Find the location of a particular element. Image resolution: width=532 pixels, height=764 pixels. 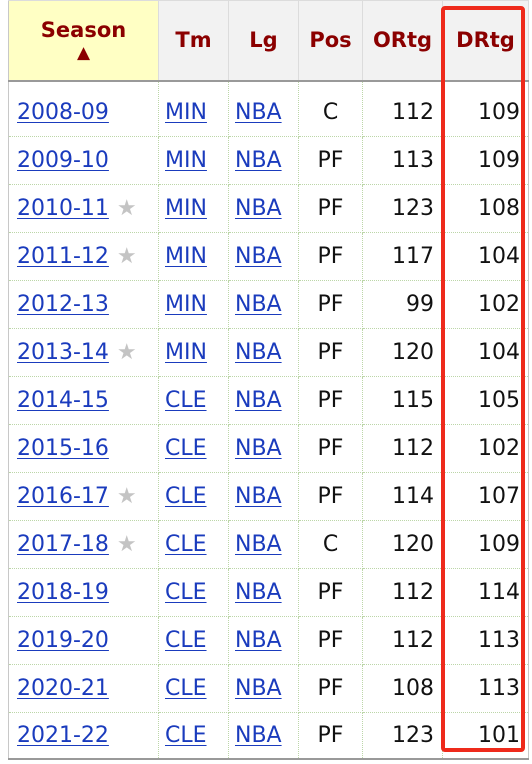

drtg-cell: 109 is located at coordinates (485, 160).